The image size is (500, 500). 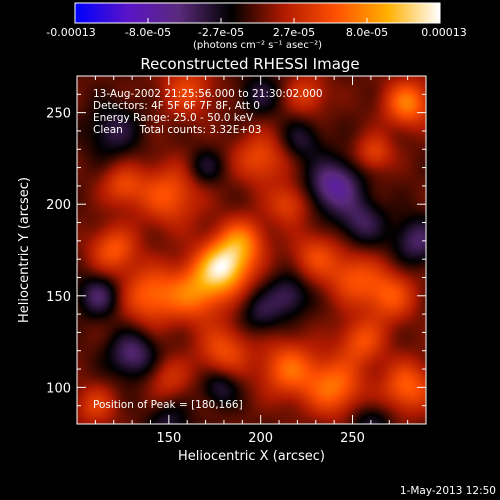 I want to click on colorbar-tick-label: 8.0e-05, so click(x=367, y=32).